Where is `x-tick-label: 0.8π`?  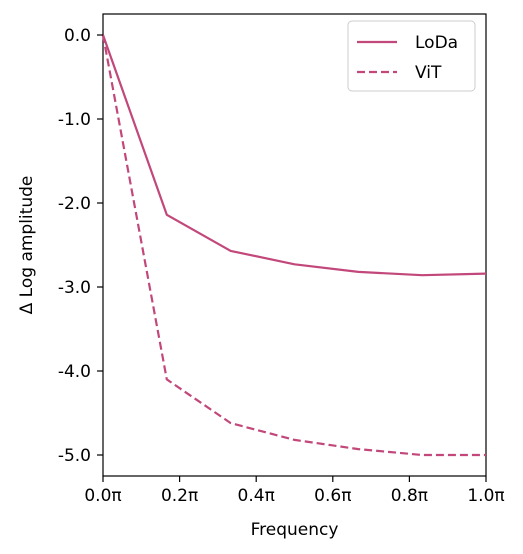
x-tick-label: 0.8π is located at coordinates (409, 496).